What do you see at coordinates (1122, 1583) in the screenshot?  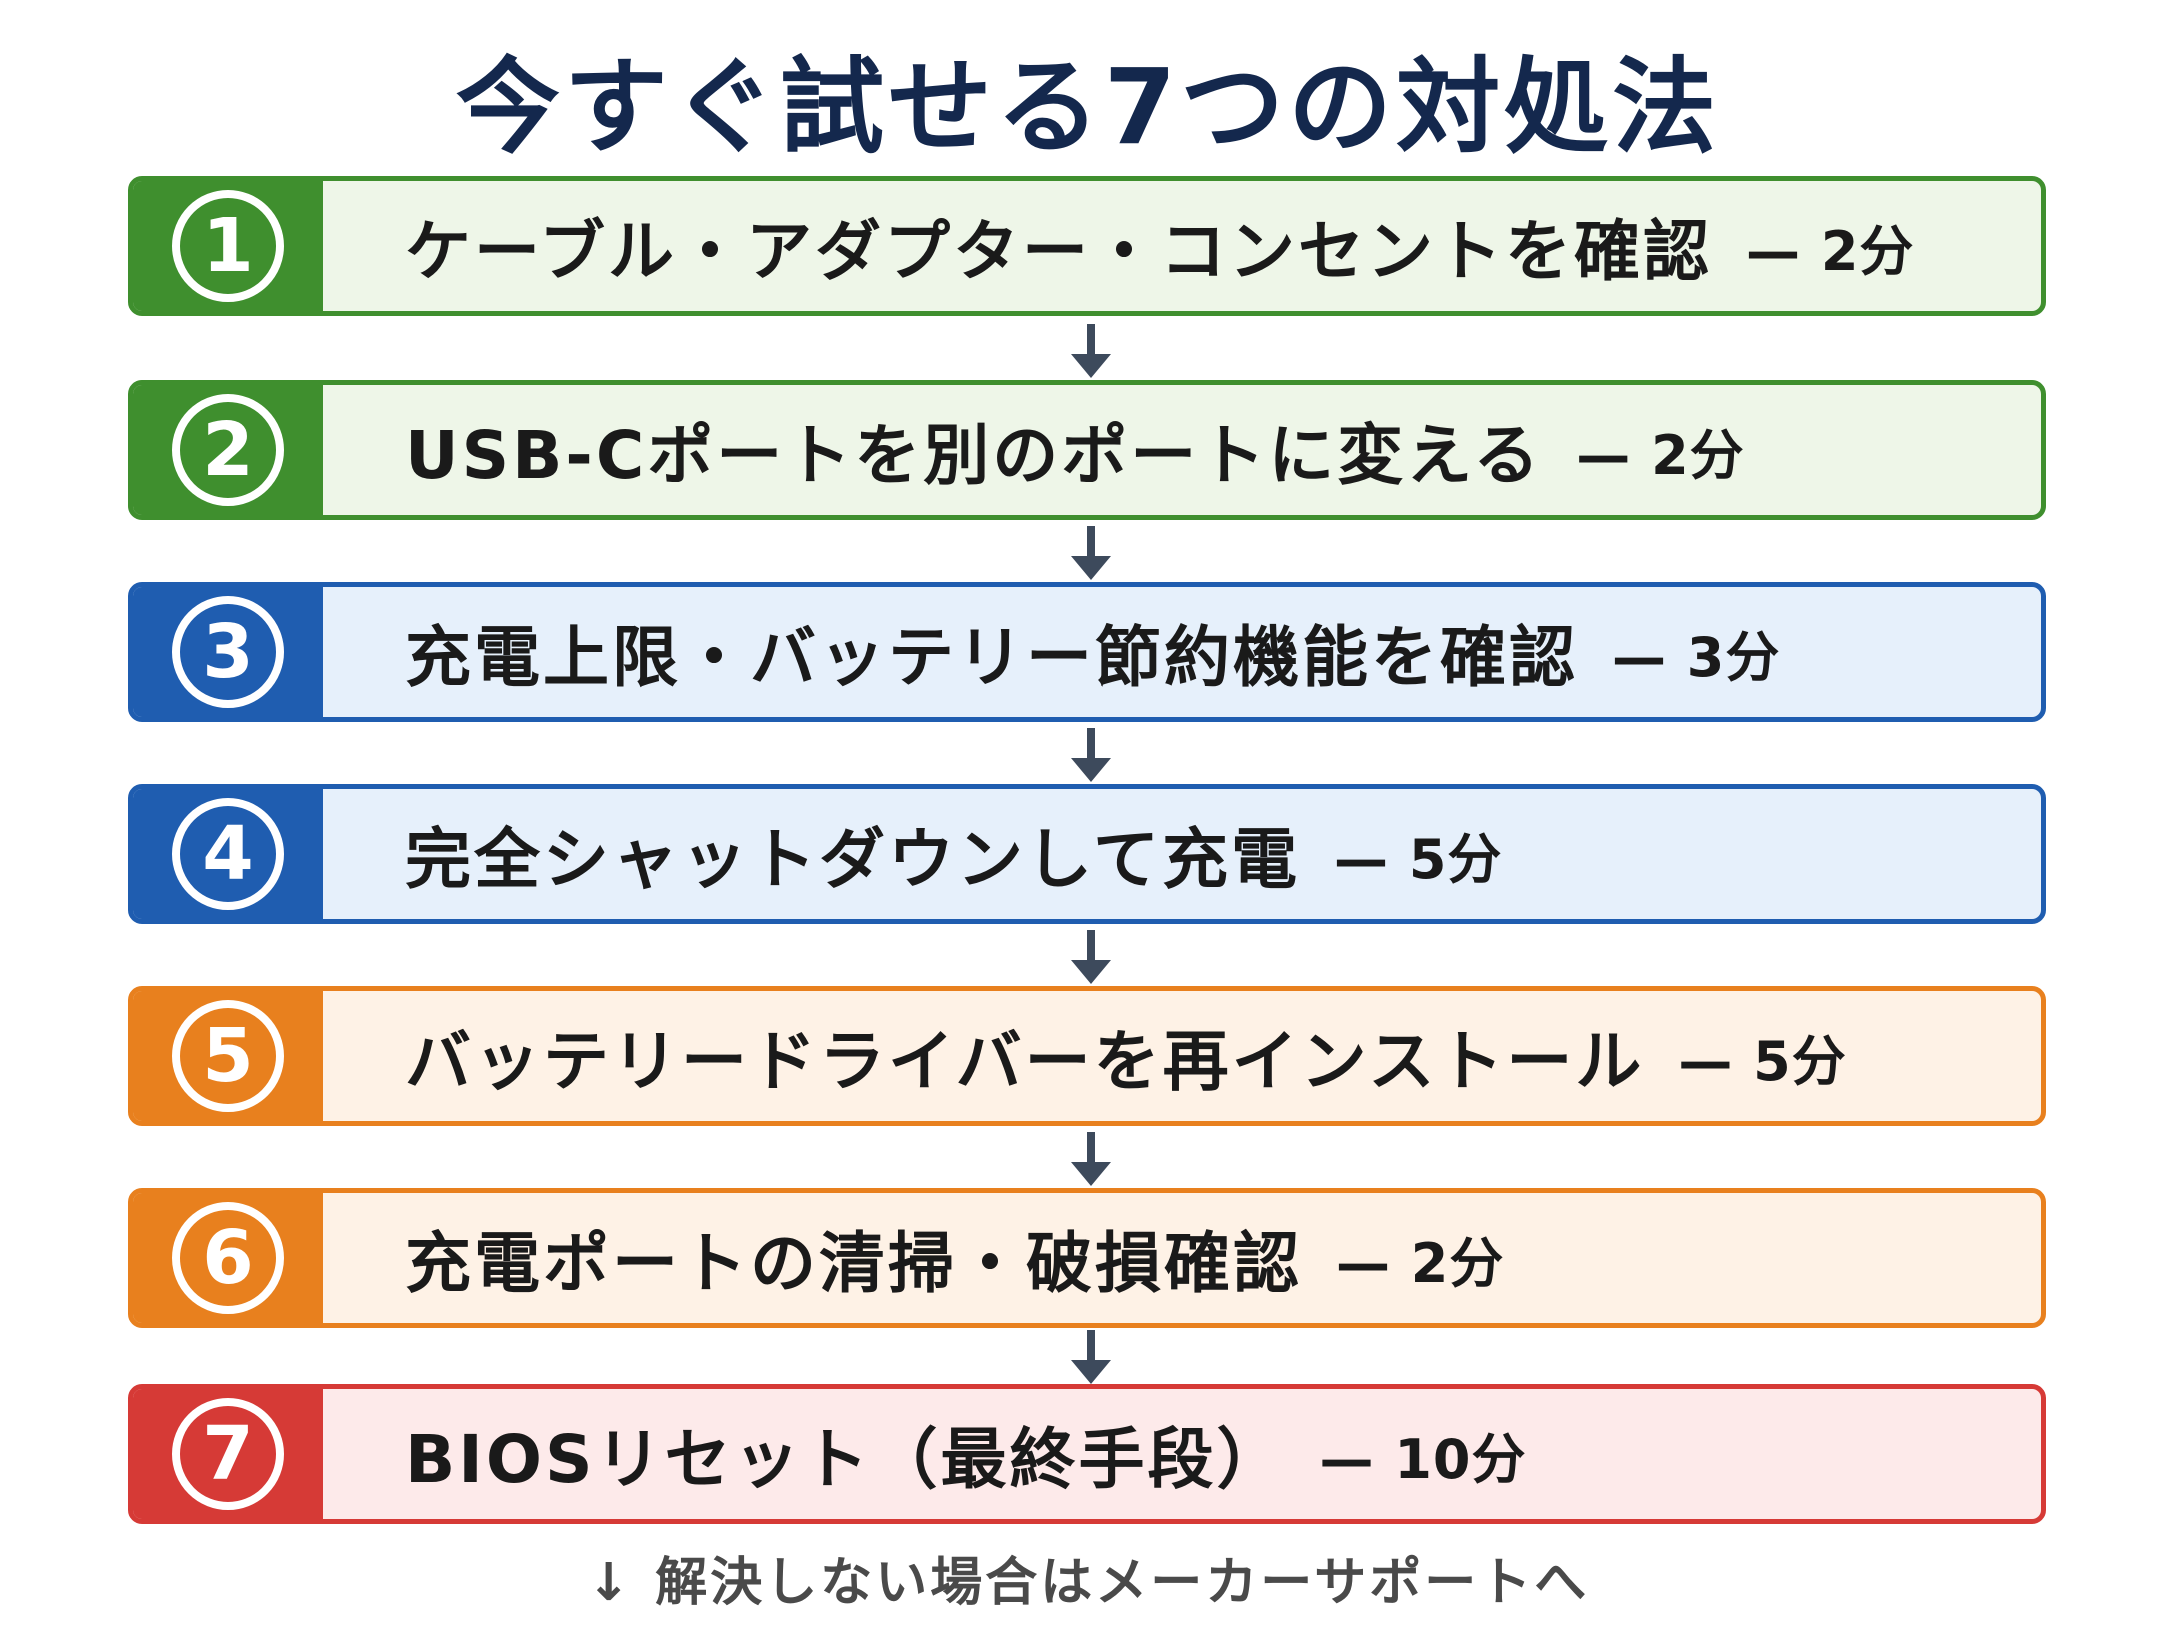 I see `footer-text: 解決しない場合はメーカーサポートへ` at bounding box center [1122, 1583].